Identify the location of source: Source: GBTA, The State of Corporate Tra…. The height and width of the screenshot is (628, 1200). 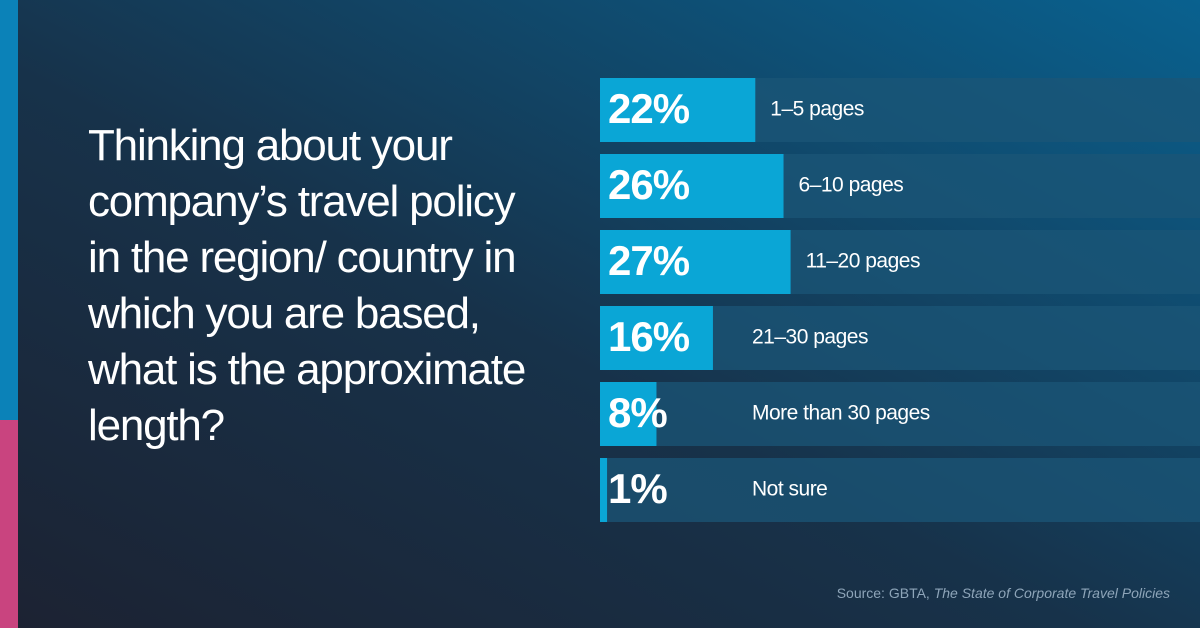
(1003, 593).